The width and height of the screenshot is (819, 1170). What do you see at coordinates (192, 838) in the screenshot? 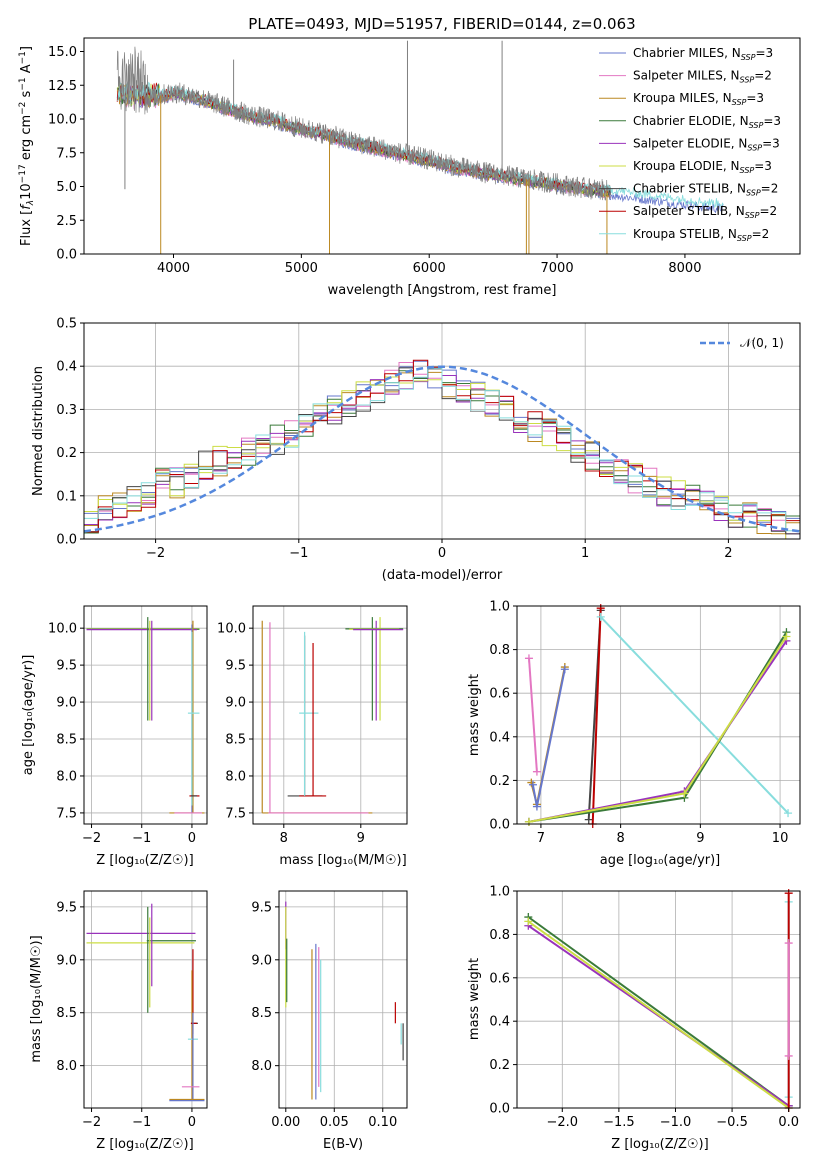
I see `ageZ-xtick-label: 0` at bounding box center [192, 838].